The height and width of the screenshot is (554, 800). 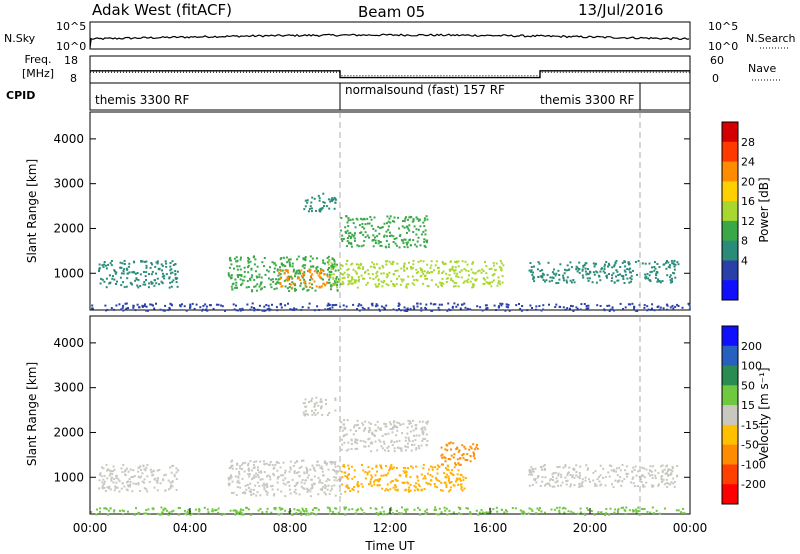 I want to click on colorbar-swatch, so click(x=730, y=152).